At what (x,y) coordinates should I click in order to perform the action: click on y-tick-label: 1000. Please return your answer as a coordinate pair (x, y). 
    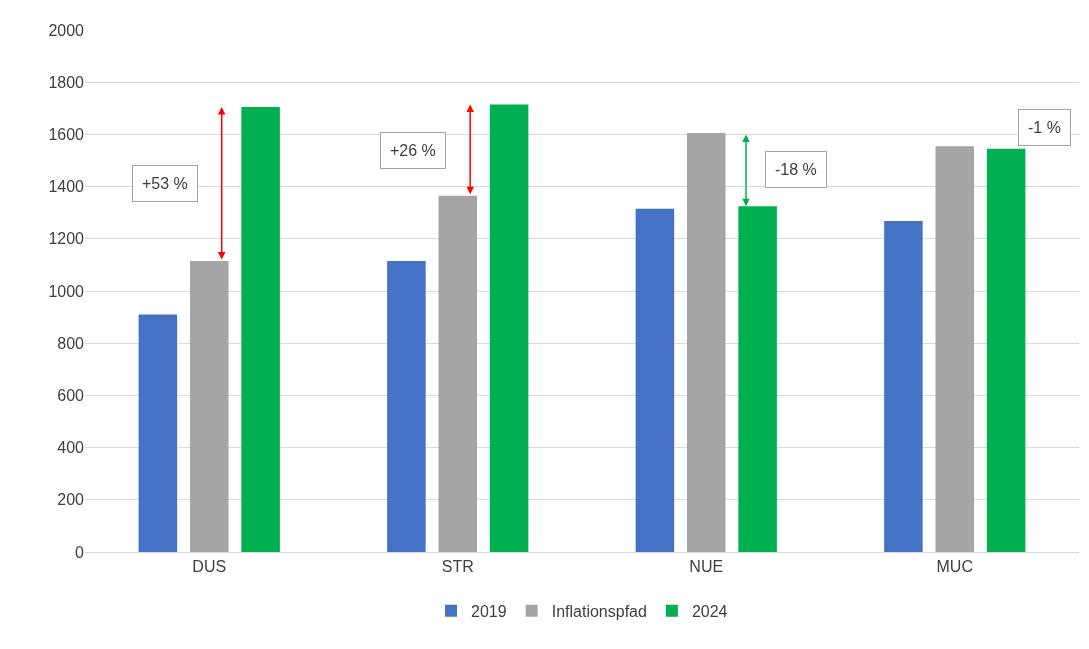
    Looking at the image, I should click on (66, 291).